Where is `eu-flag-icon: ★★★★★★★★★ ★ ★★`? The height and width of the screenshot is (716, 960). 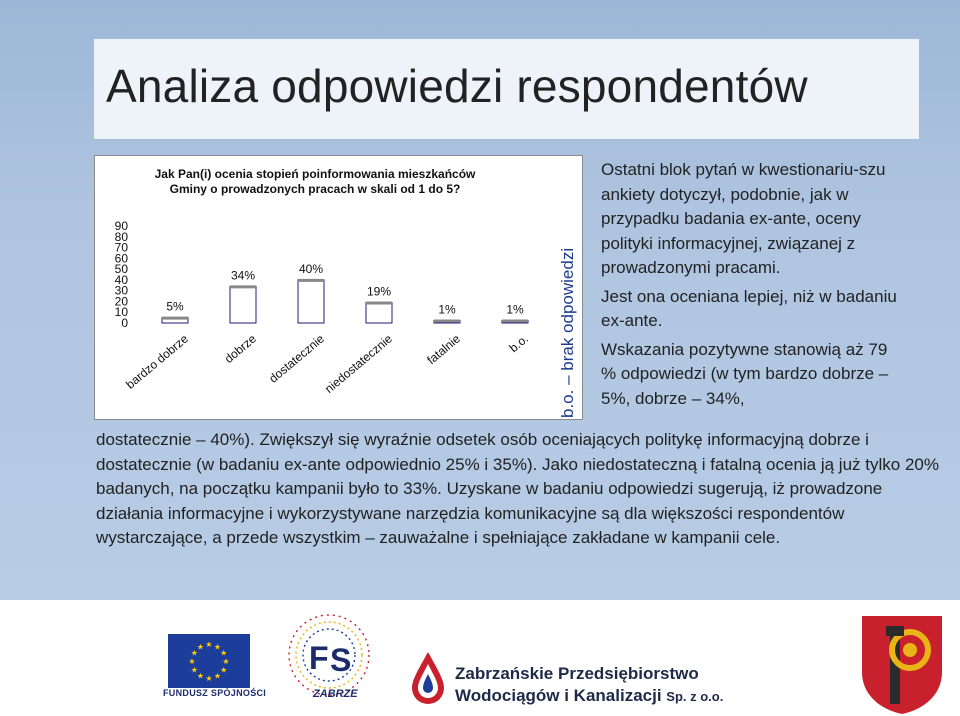 eu-flag-icon: ★★★★★★★★★ ★ ★★ is located at coordinates (209, 661).